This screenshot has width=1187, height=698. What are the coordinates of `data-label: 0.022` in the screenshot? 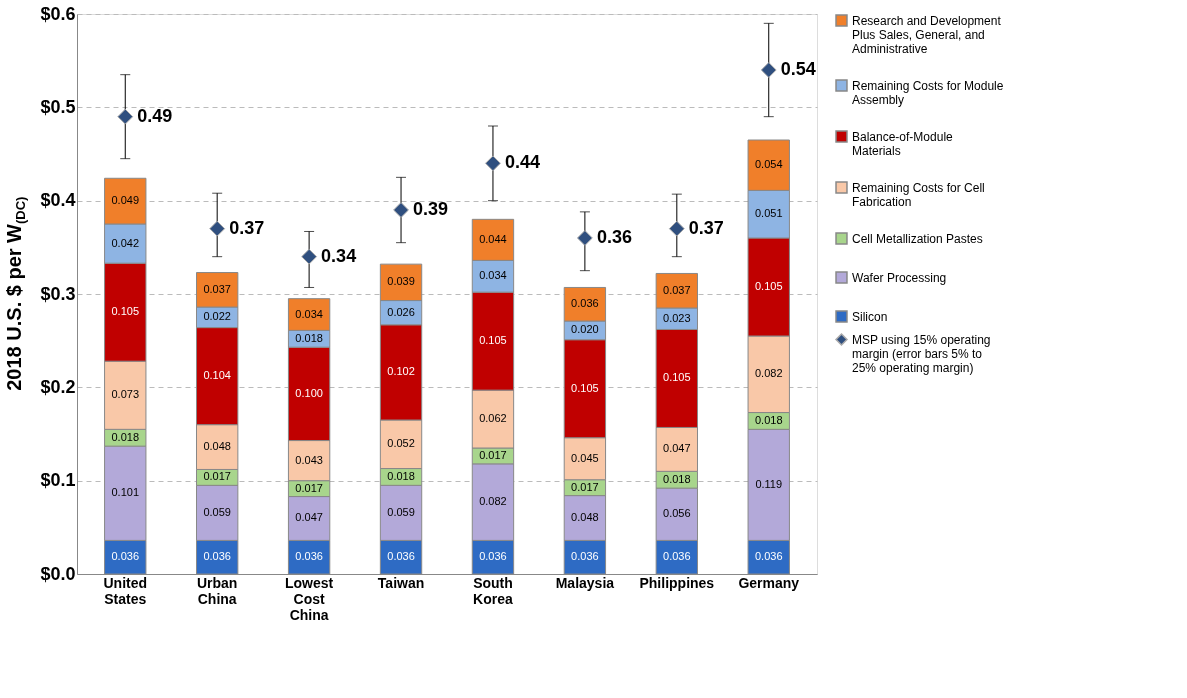 It's located at (217, 316).